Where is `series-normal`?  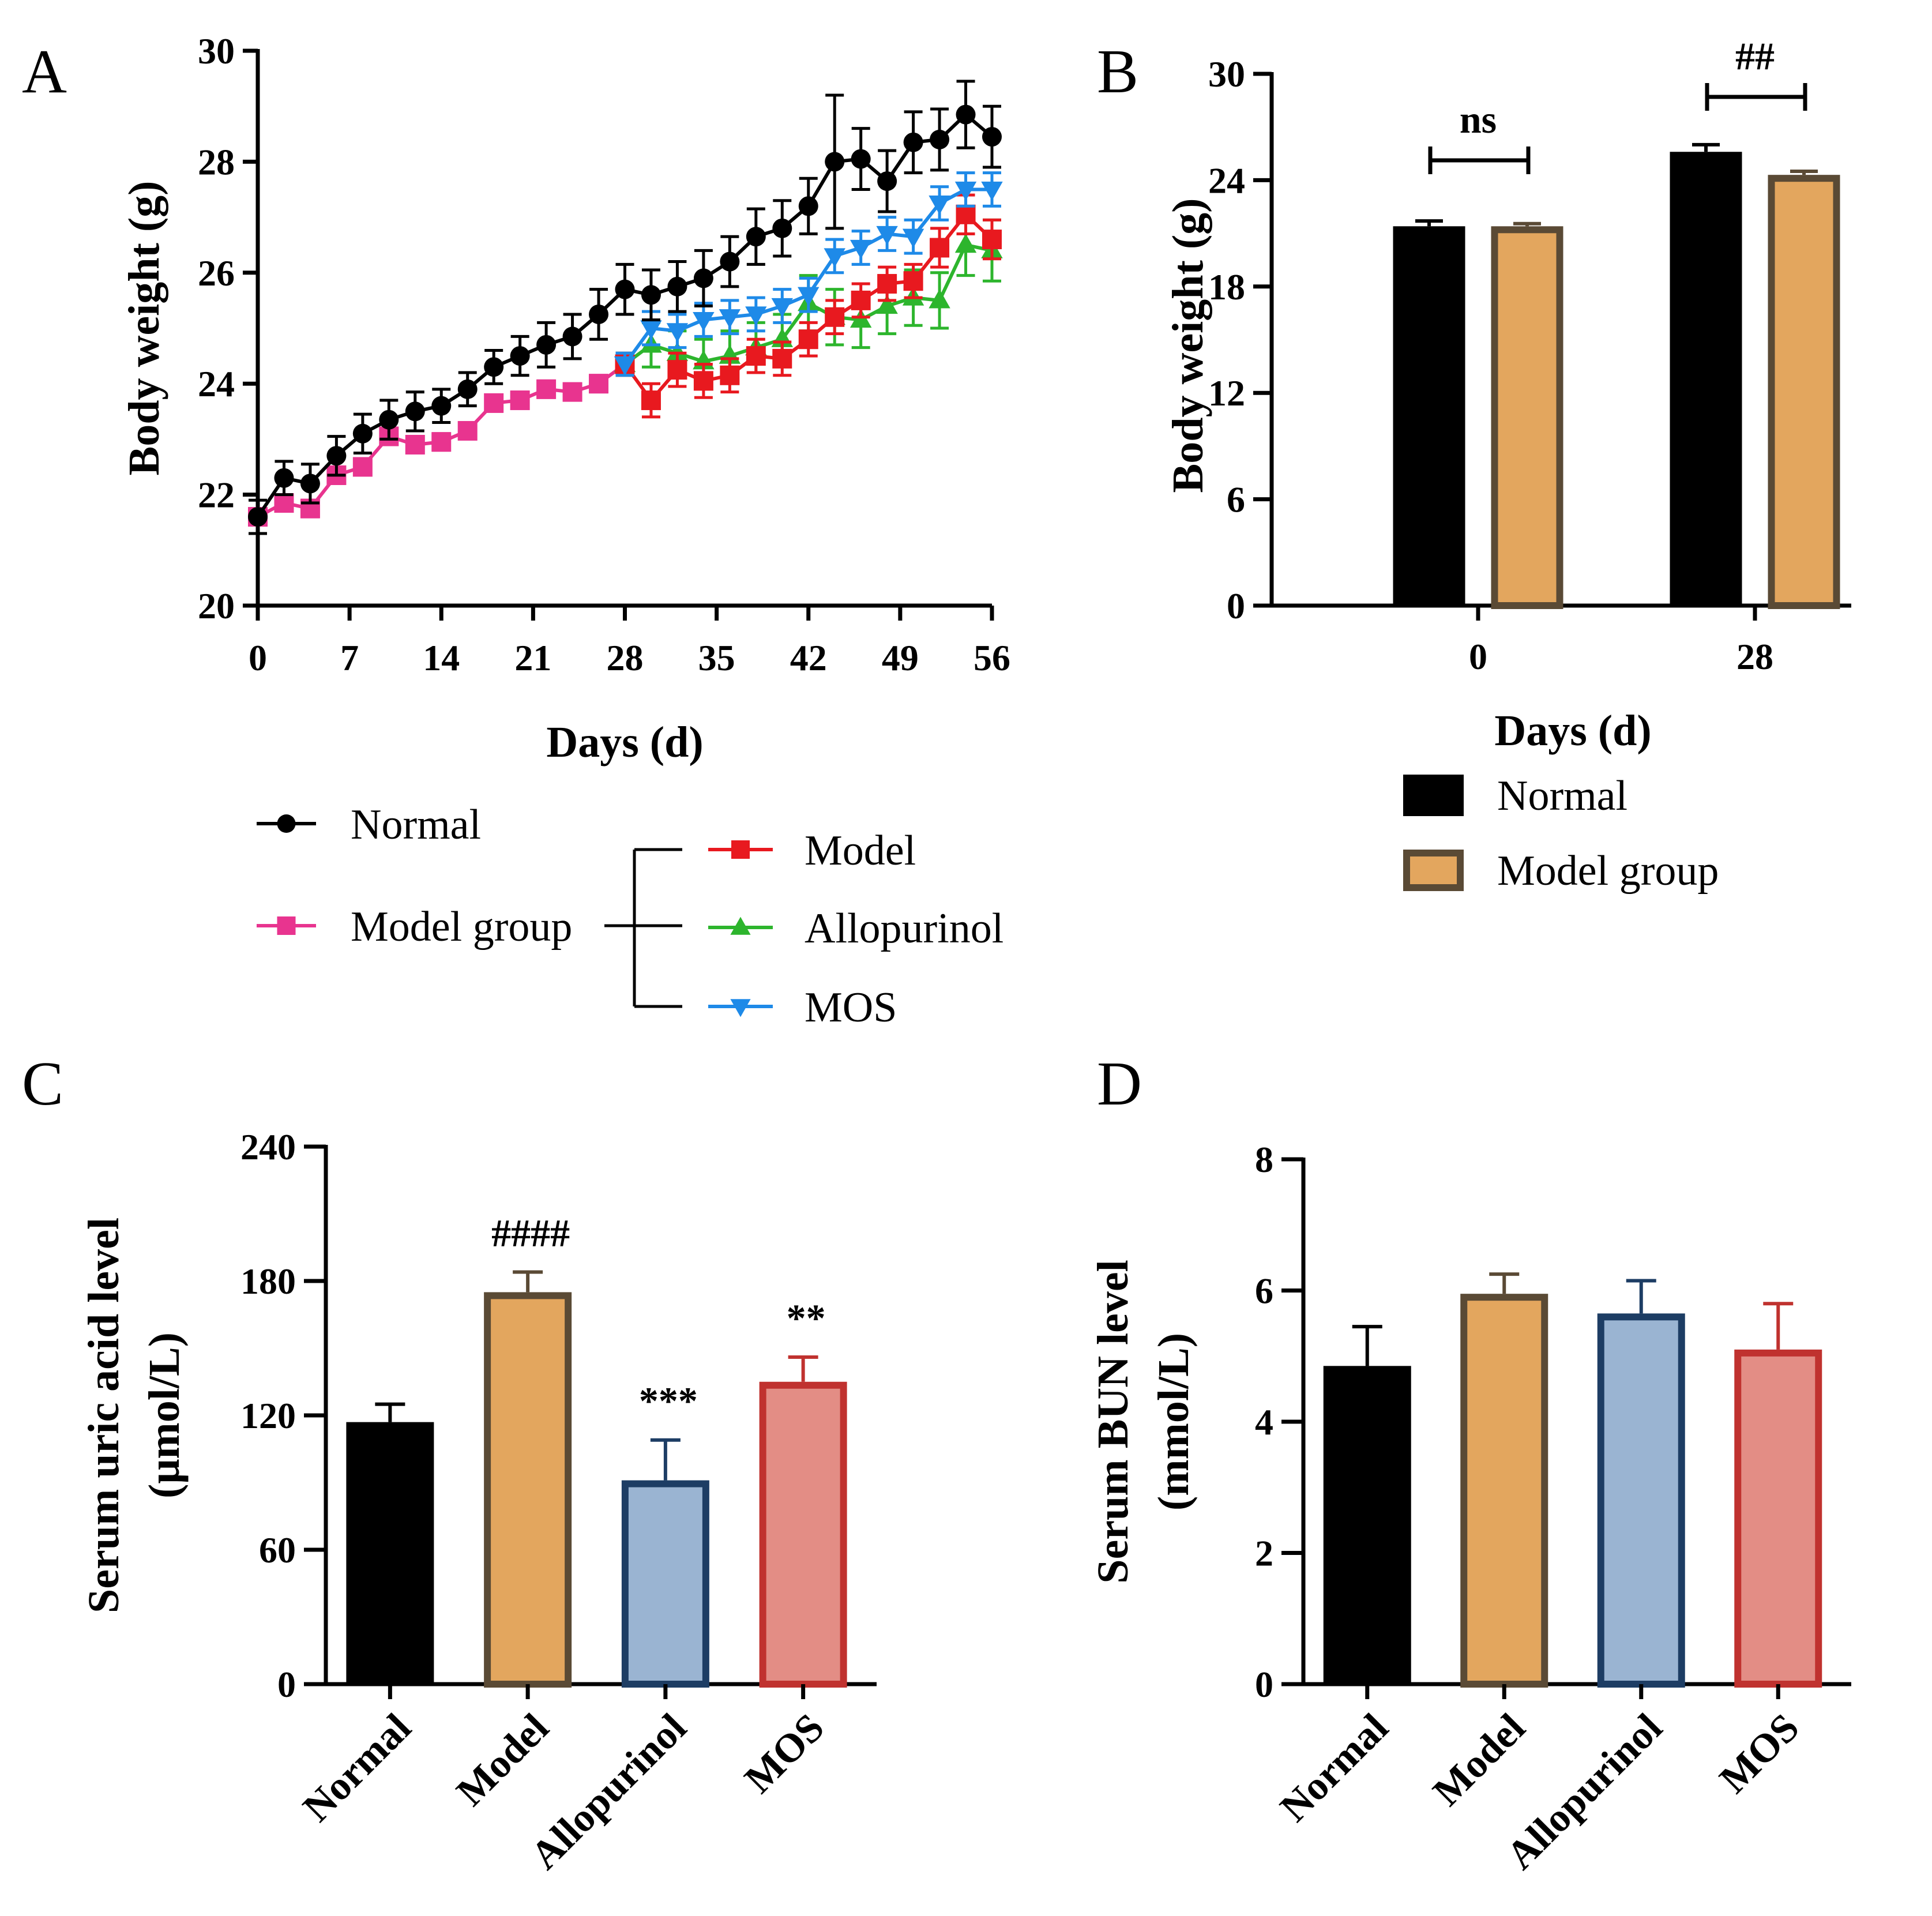
series-normal is located at coordinates (625, 307).